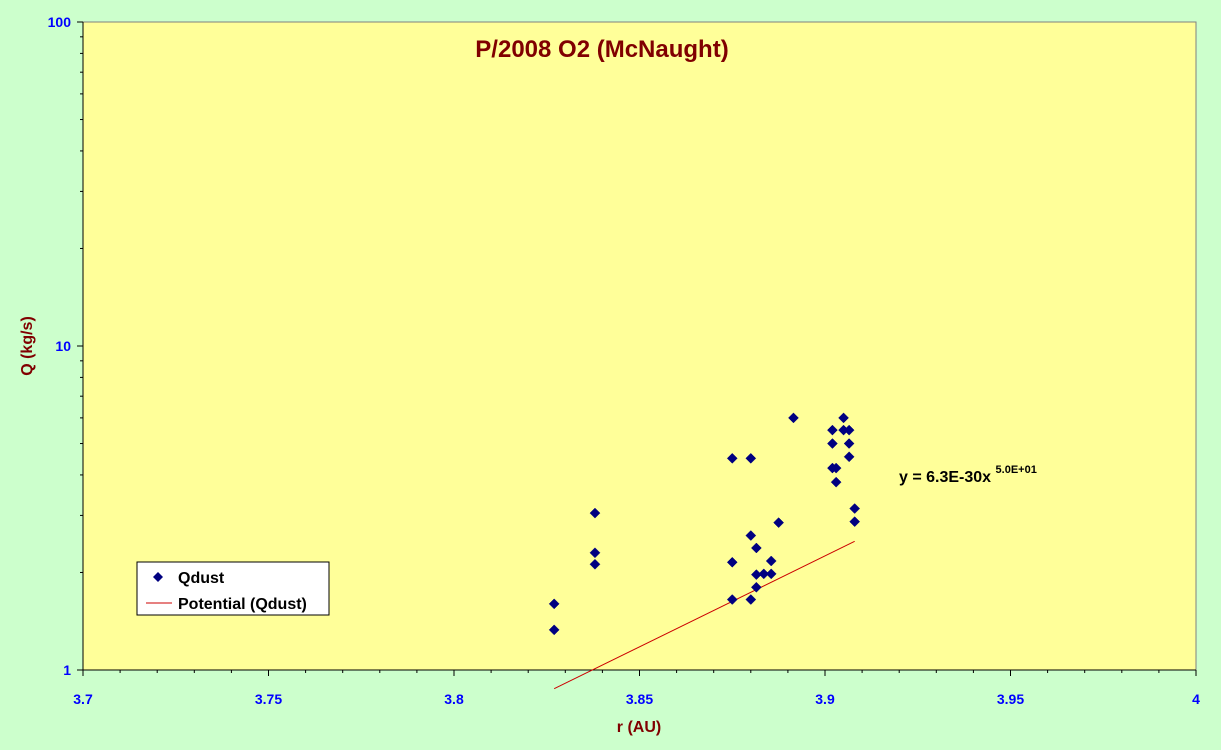 The height and width of the screenshot is (750, 1221). What do you see at coordinates (639, 727) in the screenshot?
I see `x-axis-label: r (AU)` at bounding box center [639, 727].